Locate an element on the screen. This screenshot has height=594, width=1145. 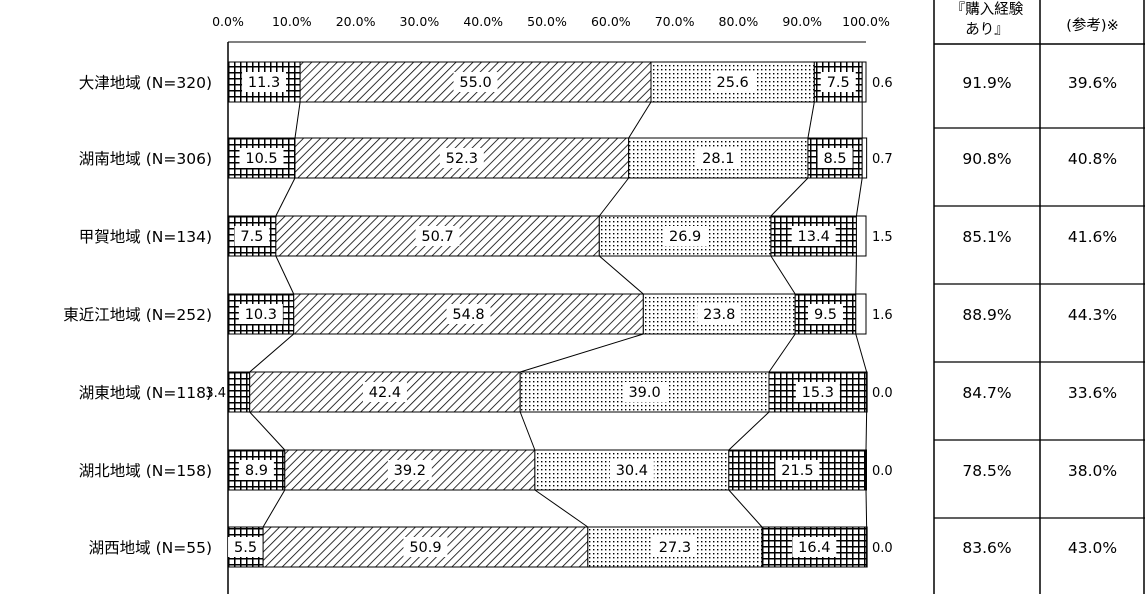
bar-row: 甲賀地域 (N=134) 7.5 50.7 26.9 13.4 1.5 is located at coordinates (486, 236).